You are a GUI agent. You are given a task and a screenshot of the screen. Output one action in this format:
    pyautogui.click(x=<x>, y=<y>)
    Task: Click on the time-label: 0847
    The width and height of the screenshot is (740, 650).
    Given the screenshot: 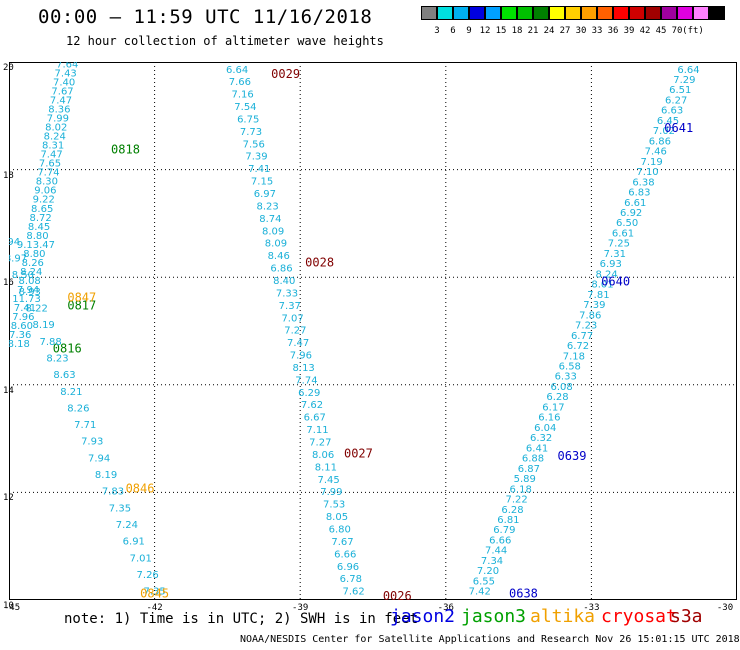 What is the action you would take?
    pyautogui.click(x=81, y=297)
    